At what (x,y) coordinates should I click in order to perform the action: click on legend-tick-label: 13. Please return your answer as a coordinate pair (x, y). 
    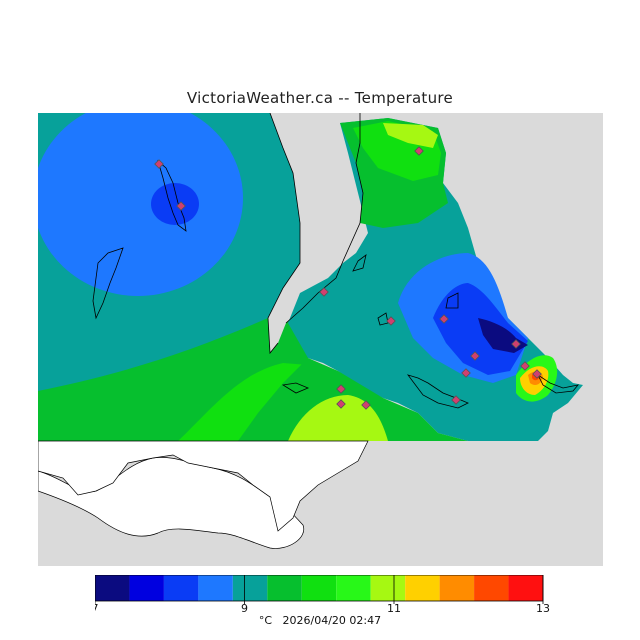
    Looking at the image, I should click on (543, 607).